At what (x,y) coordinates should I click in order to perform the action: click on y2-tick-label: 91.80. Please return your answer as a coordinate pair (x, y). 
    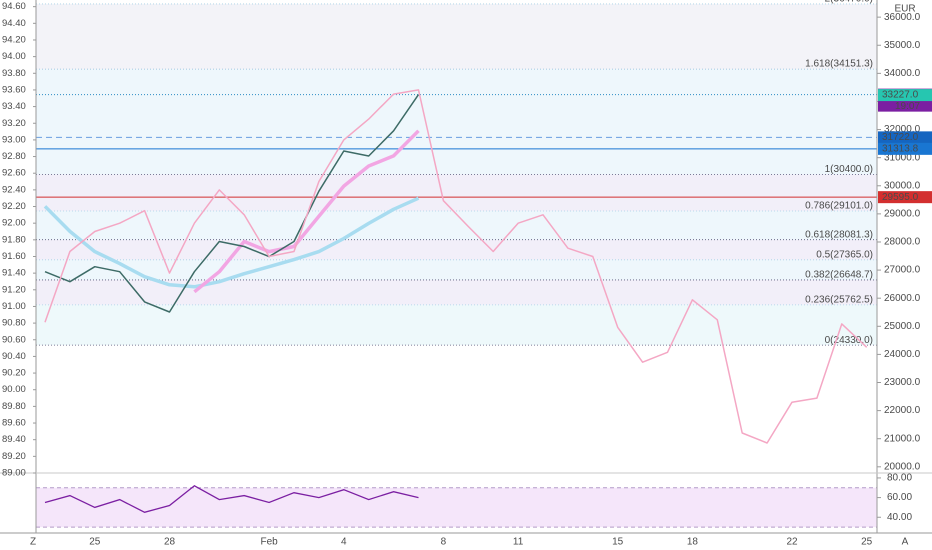
    Looking at the image, I should click on (14, 239).